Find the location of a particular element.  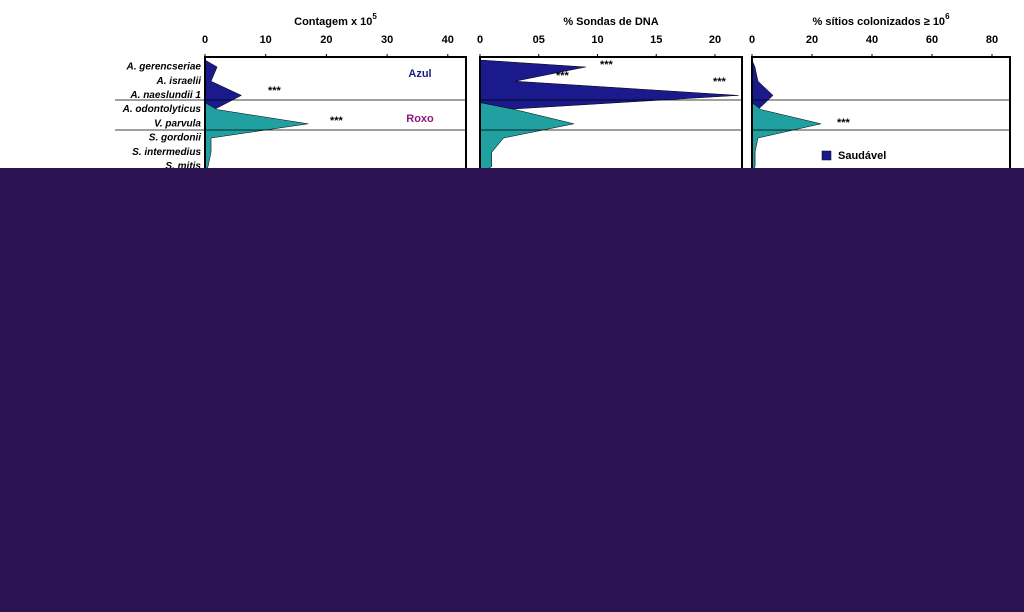

title-text: % sítios colonizados ≥ 10 is located at coordinates (878, 22).